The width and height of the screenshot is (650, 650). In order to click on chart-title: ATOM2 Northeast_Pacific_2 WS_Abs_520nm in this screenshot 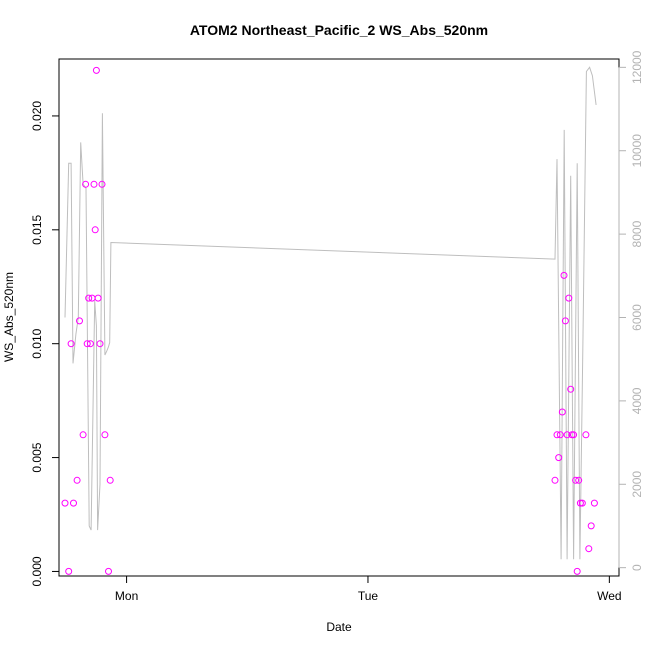, I will do `click(339, 30)`.